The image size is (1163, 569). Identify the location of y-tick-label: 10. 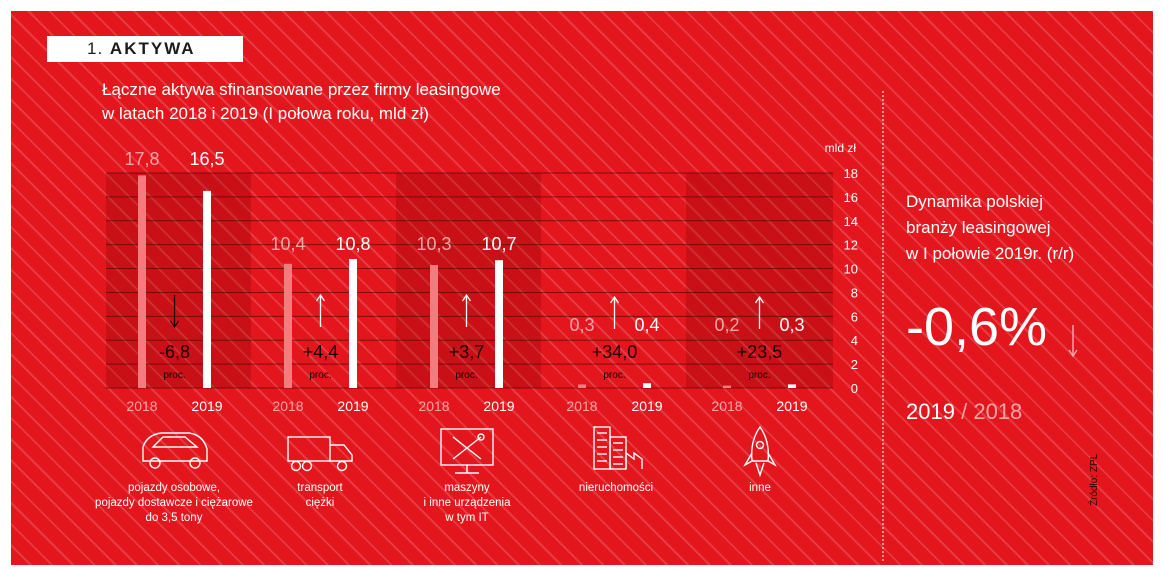
(851, 269).